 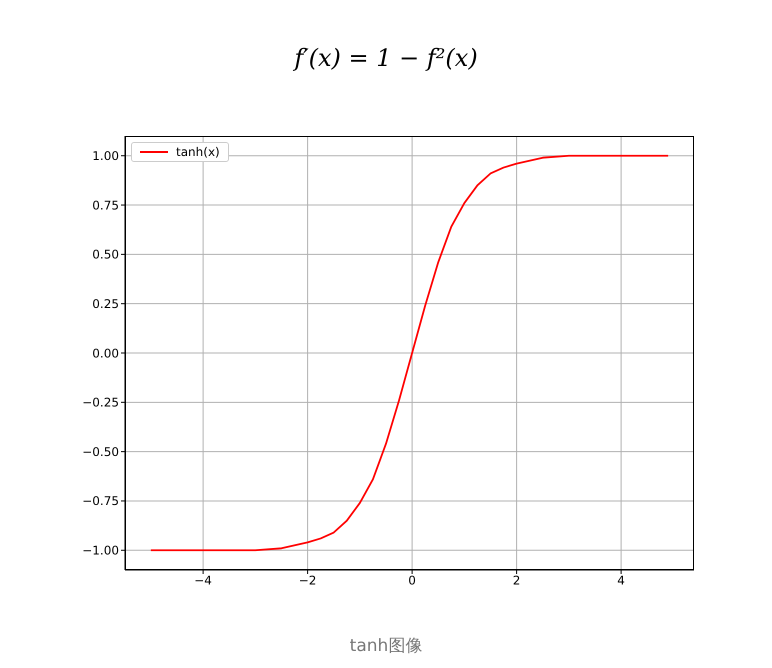 What do you see at coordinates (105, 205) in the screenshot?
I see `y-tick-label: 0.75` at bounding box center [105, 205].